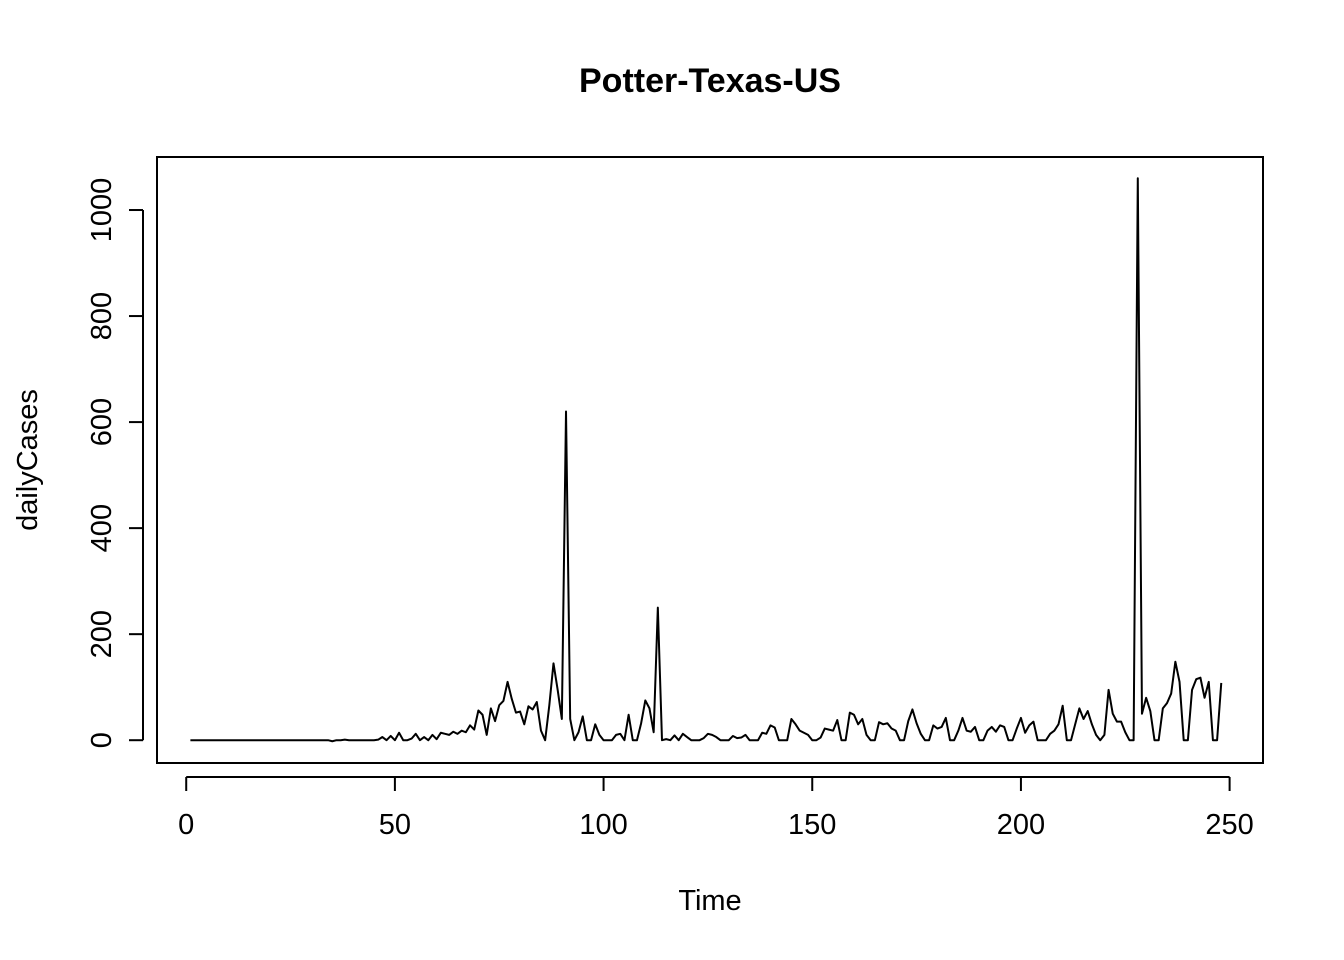 The width and height of the screenshot is (1344, 960). Describe the element at coordinates (102, 316) in the screenshot. I see `y-tick-label: 800` at that location.